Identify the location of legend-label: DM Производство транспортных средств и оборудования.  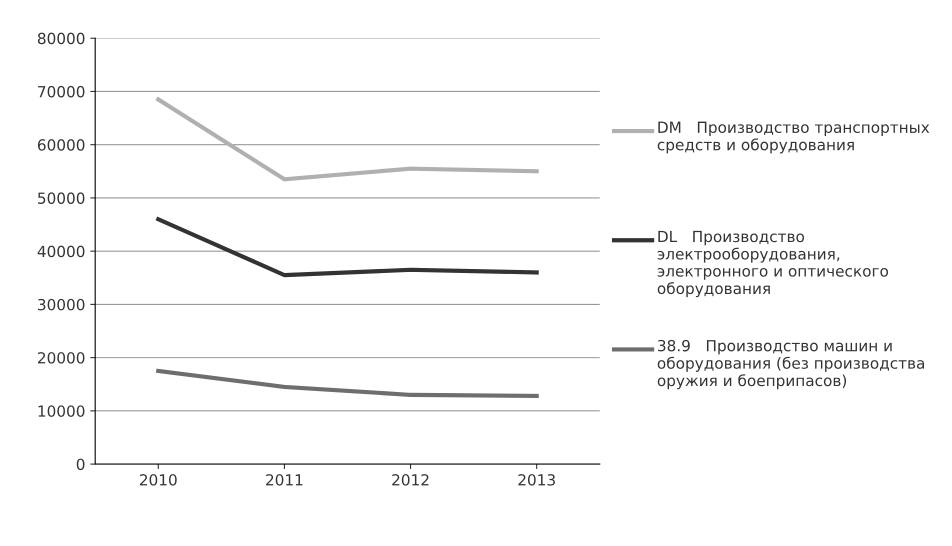
(794, 138).